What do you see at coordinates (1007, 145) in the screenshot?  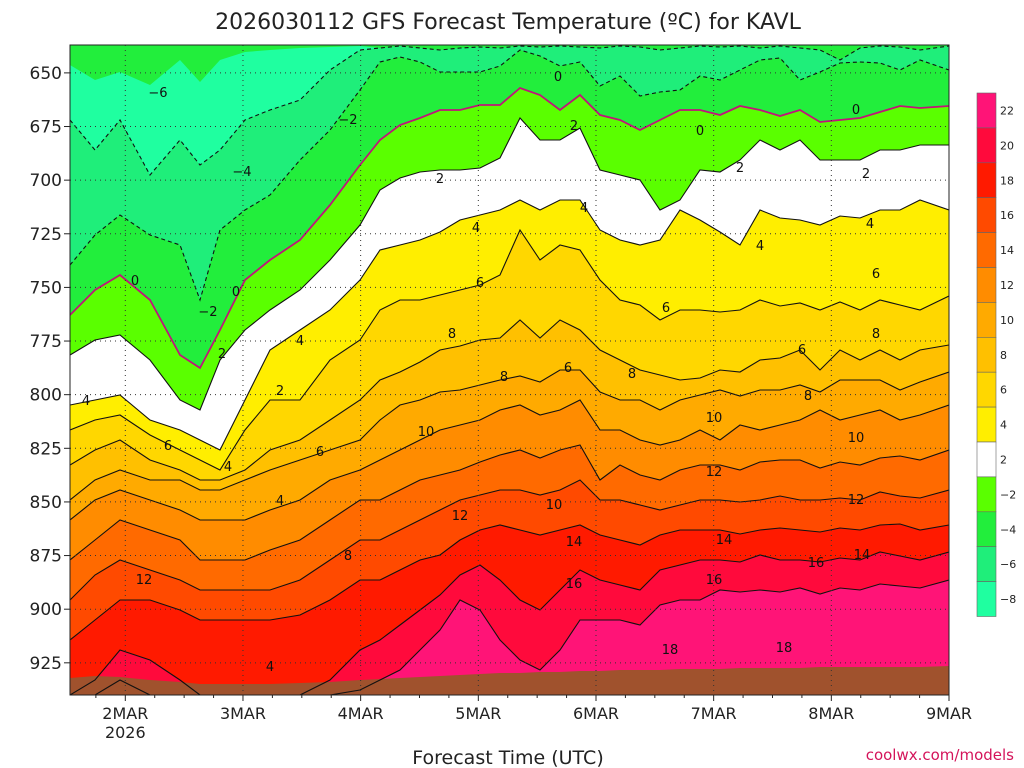 I see `colorbar-label: 20` at bounding box center [1007, 145].